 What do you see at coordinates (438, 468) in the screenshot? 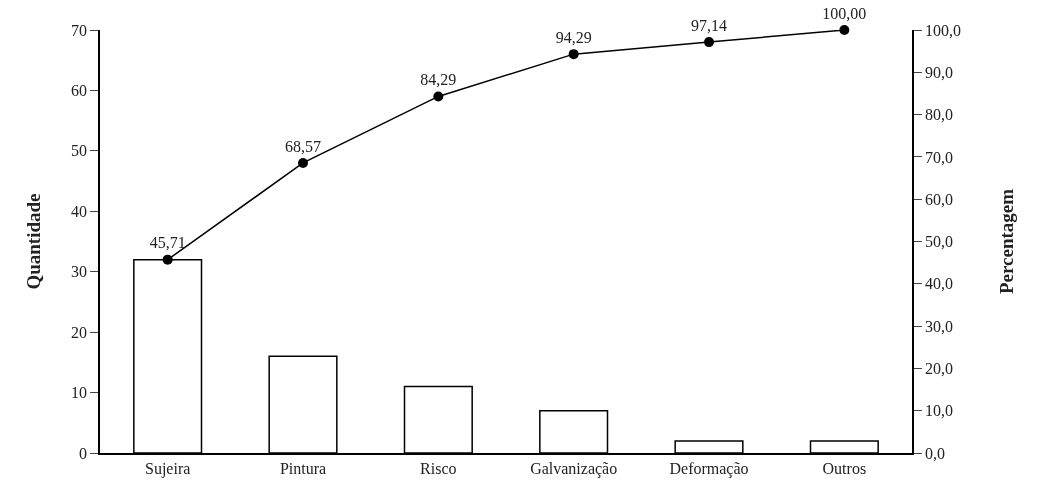
I see `x-tick-label: Risco` at bounding box center [438, 468].